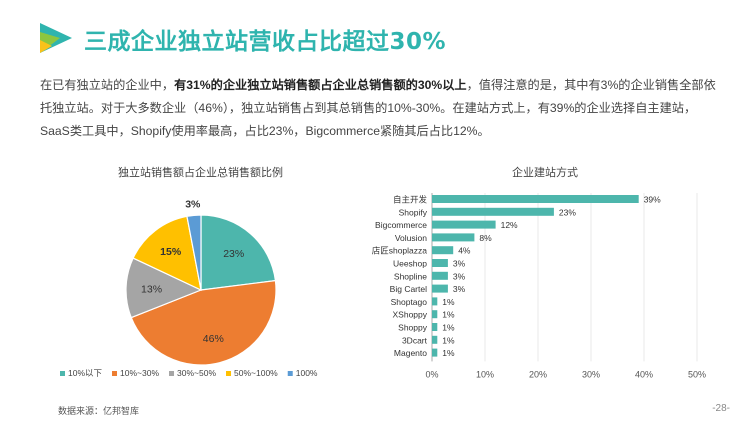 This screenshot has height=423, width=750. I want to click on bar-xtick-2: 20%, so click(538, 374).